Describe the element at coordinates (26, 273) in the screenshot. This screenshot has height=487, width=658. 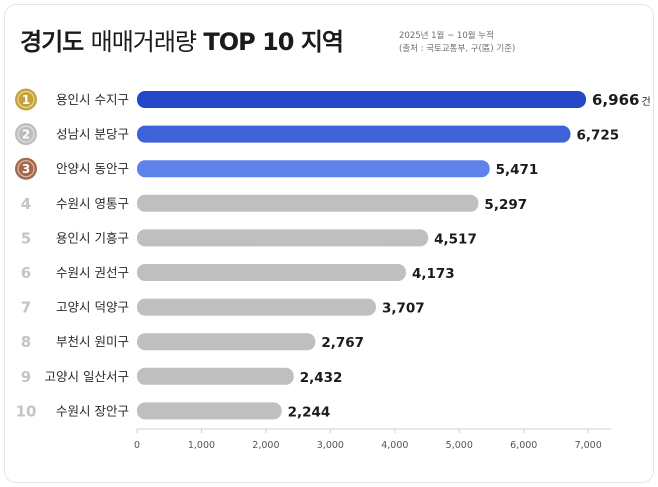
I see `rank-number: 6` at that location.